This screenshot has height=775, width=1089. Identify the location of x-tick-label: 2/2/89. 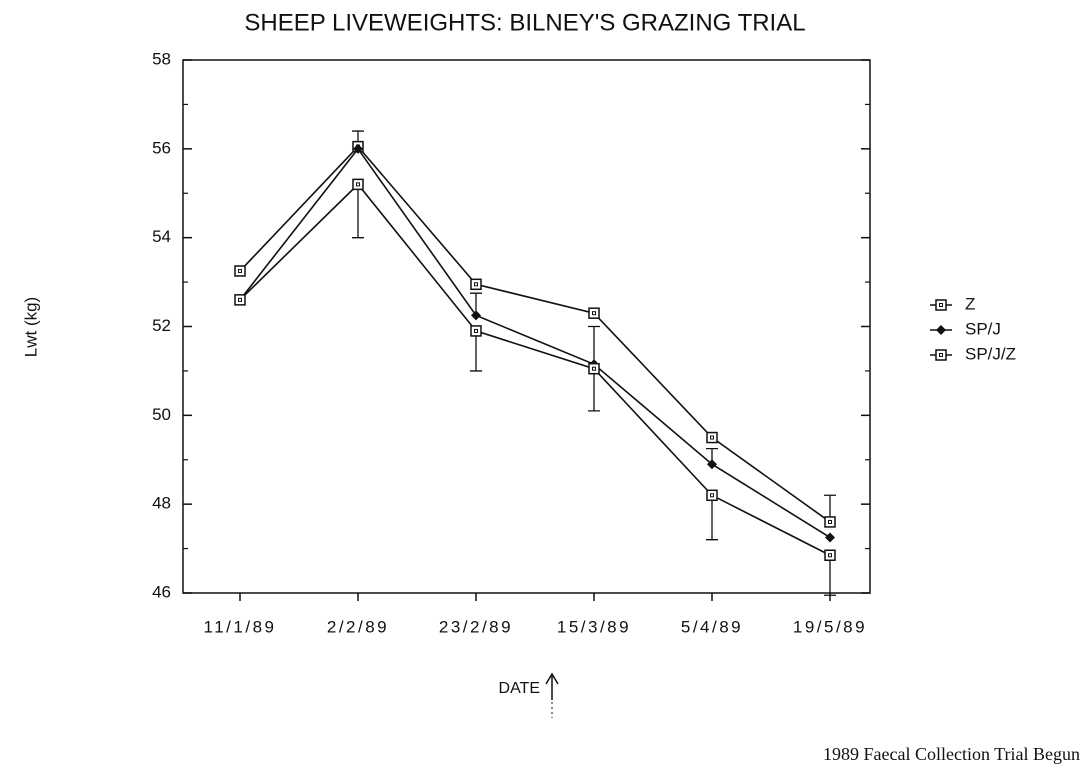
(358, 626).